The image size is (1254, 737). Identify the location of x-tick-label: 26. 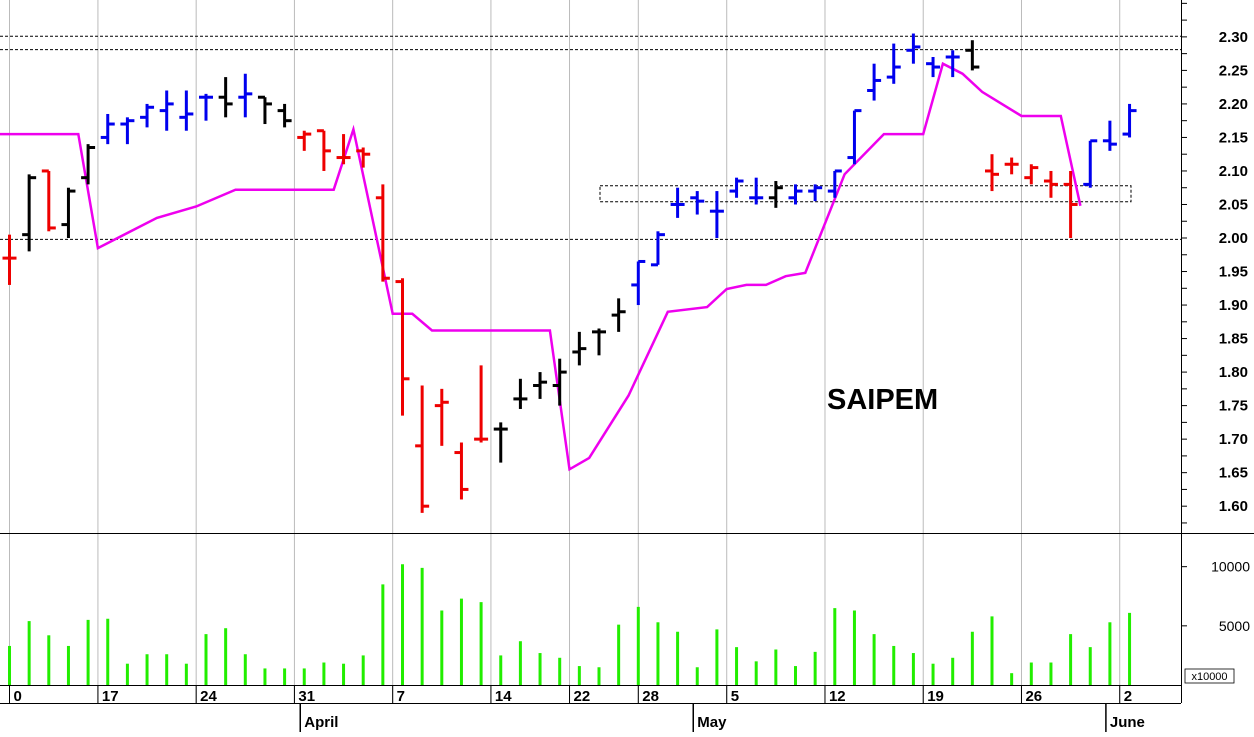
(1033, 696).